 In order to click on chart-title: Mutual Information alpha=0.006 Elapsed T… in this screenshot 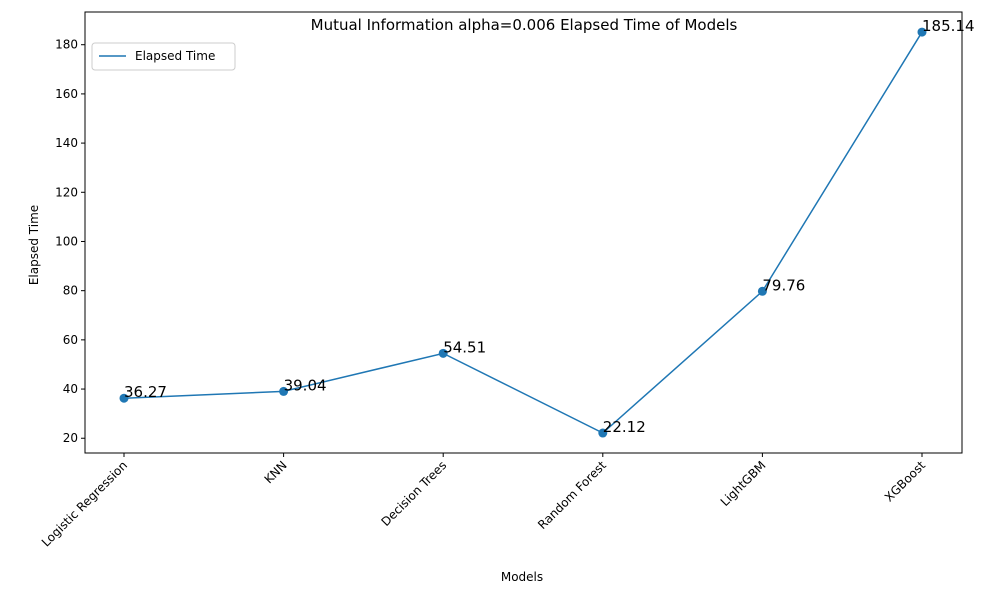, I will do `click(524, 25)`.